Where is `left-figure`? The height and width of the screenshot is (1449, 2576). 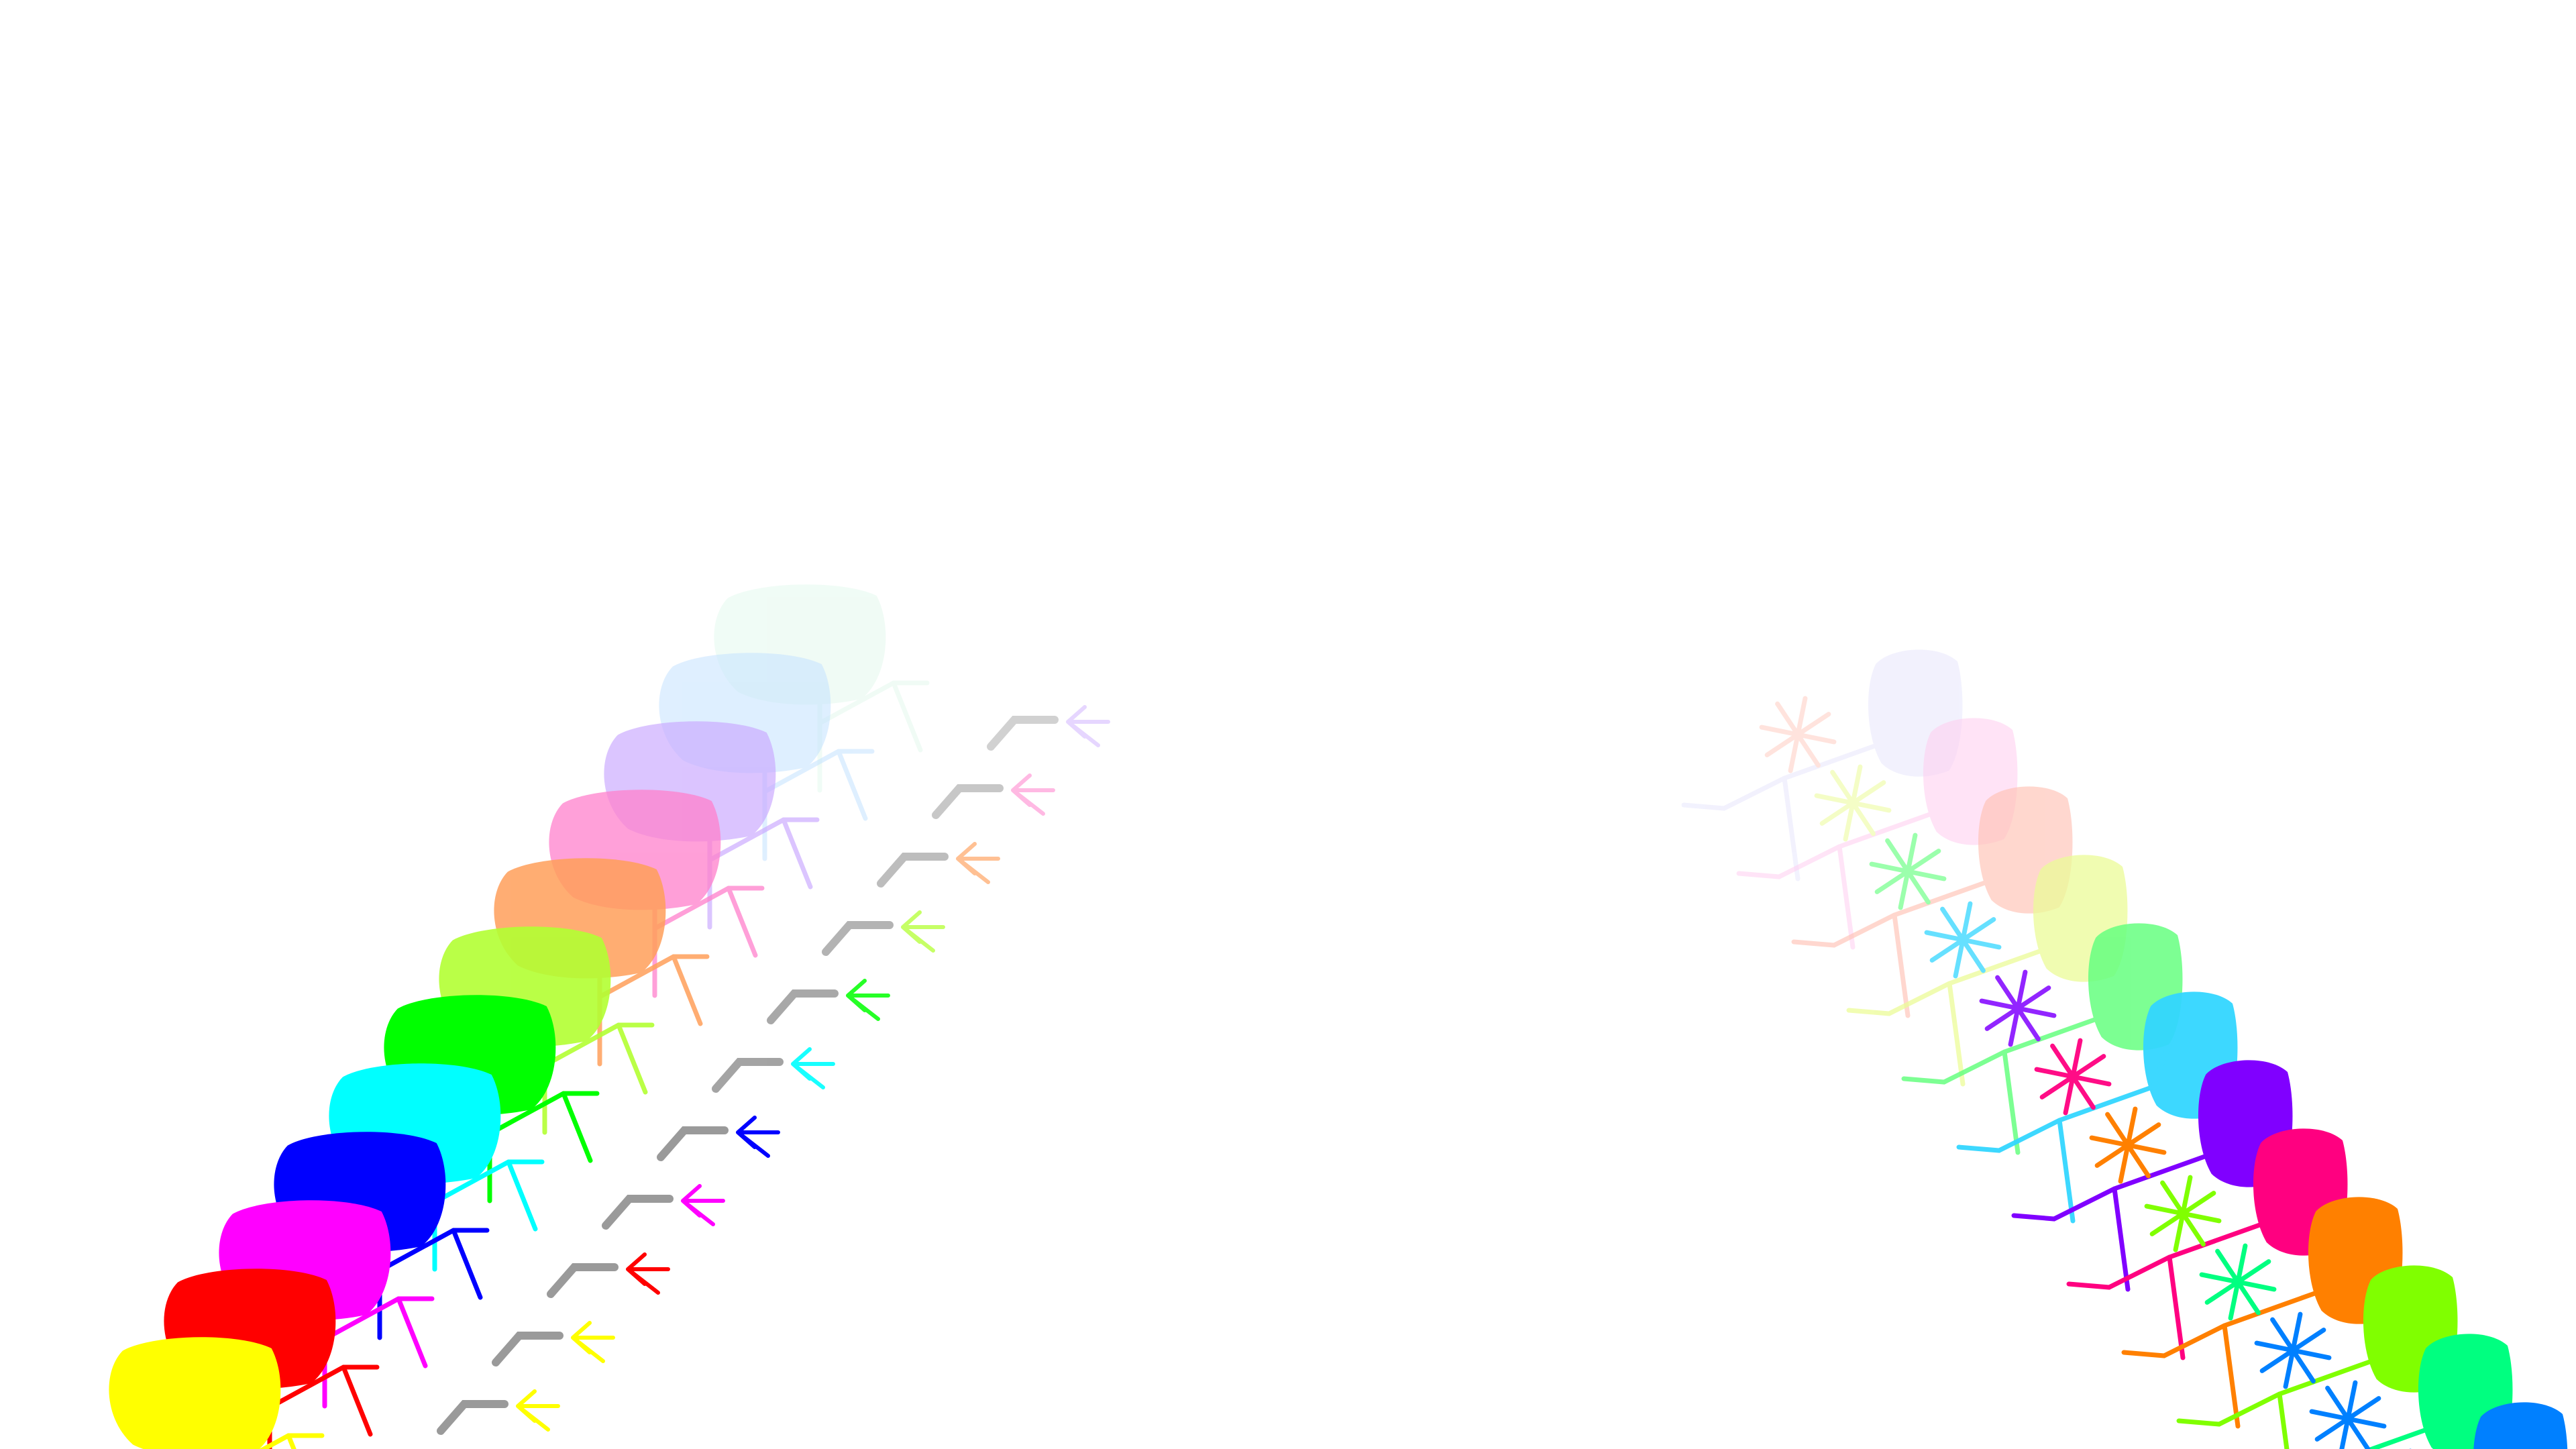
left-figure is located at coordinates (217, 1393).